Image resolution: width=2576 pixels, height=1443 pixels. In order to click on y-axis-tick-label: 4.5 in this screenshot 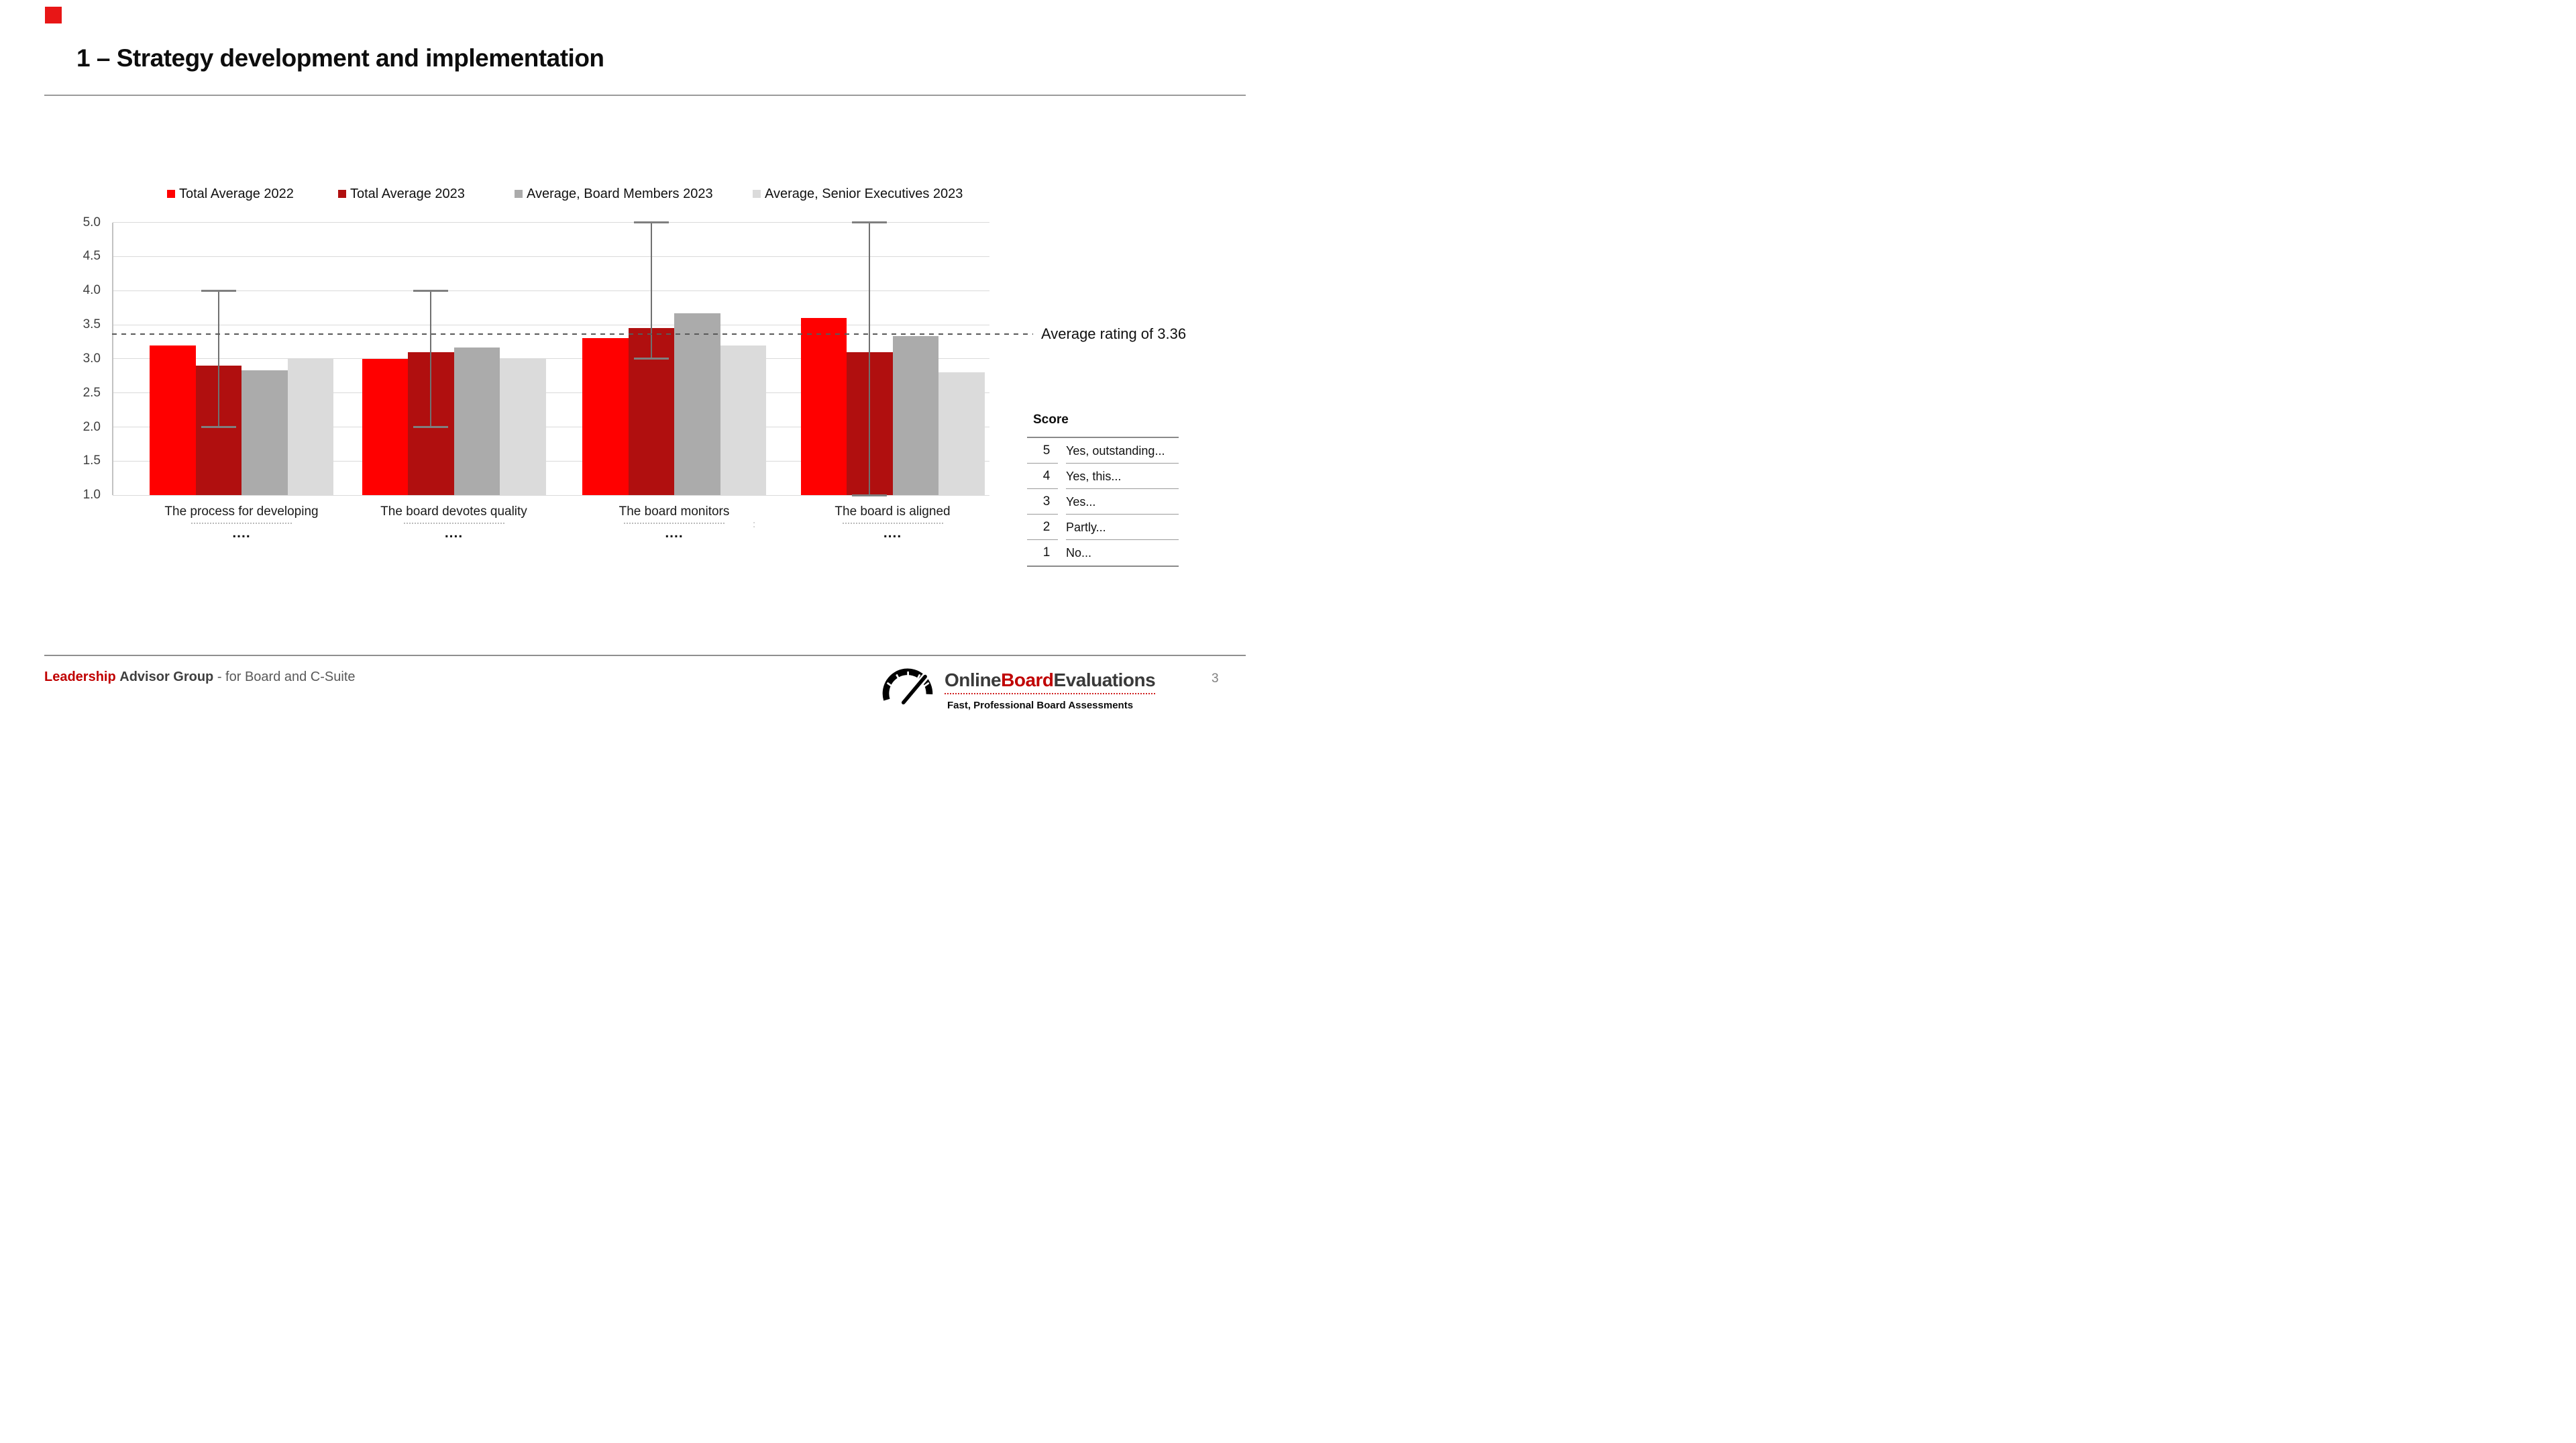, I will do `click(92, 256)`.